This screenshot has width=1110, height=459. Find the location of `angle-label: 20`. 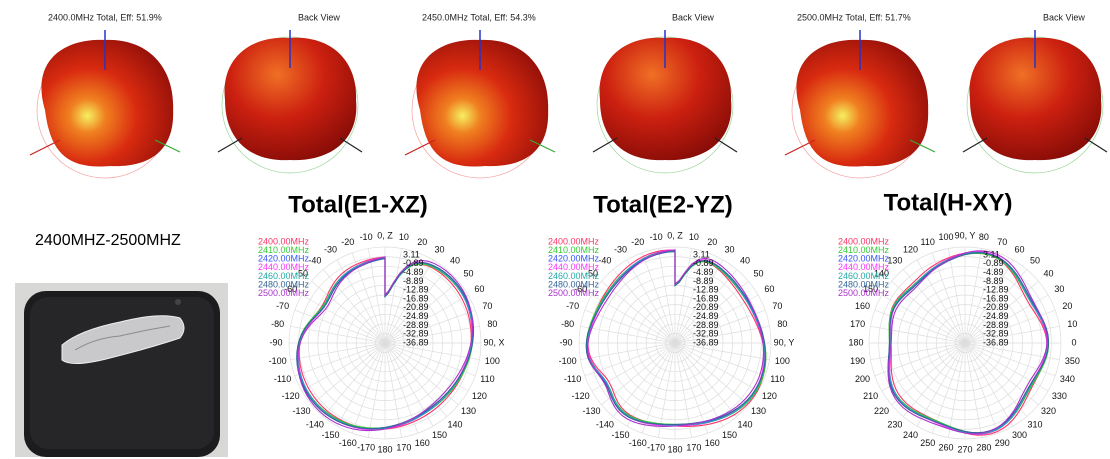

angle-label: 20 is located at coordinates (712, 242).